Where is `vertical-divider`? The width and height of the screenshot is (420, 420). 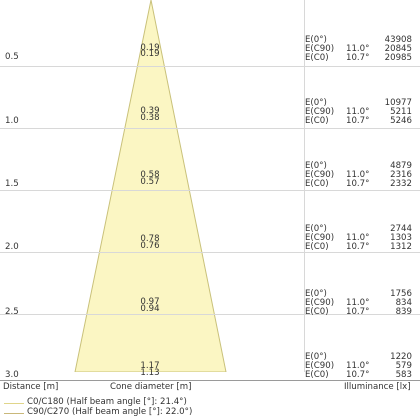 vertical-divider is located at coordinates (304, 186).